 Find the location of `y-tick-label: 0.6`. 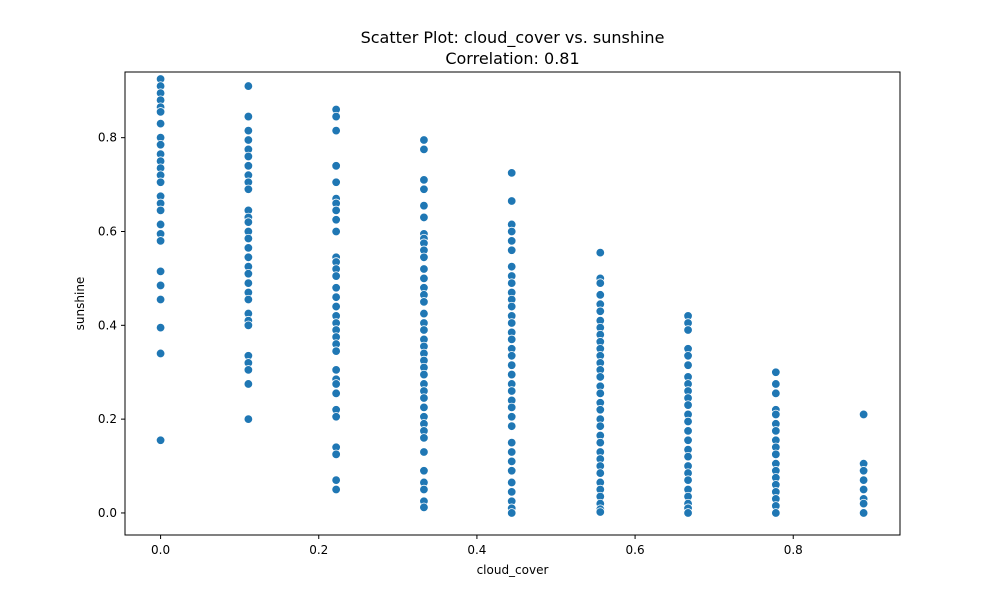

y-tick-label: 0.6 is located at coordinates (107, 231).